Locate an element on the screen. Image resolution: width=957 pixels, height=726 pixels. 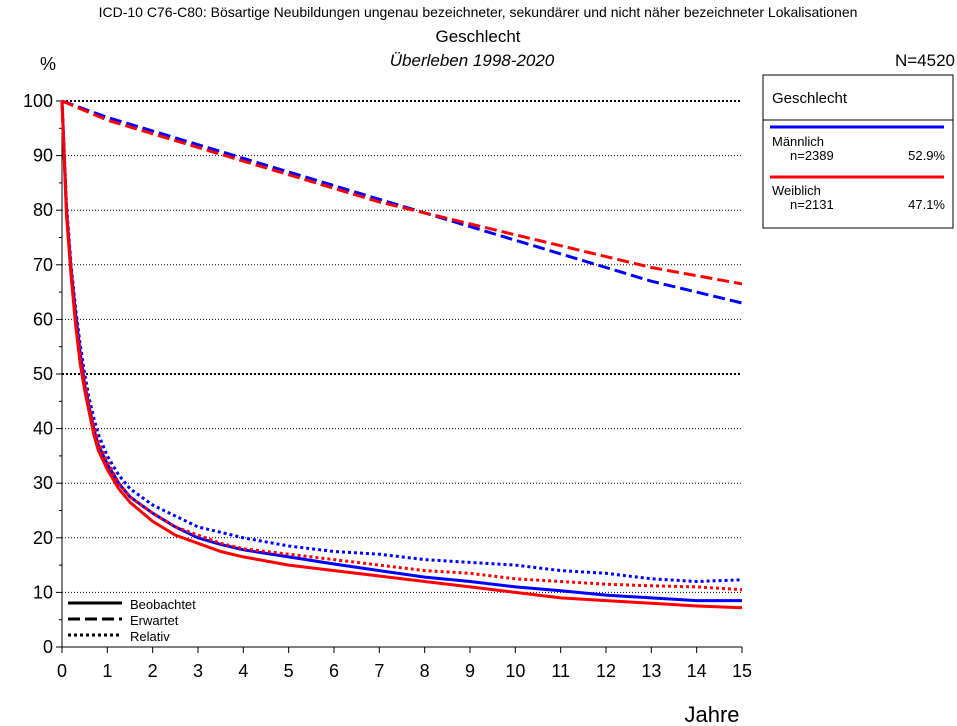
legend-pct-female: 47.1% is located at coordinates (926, 204).